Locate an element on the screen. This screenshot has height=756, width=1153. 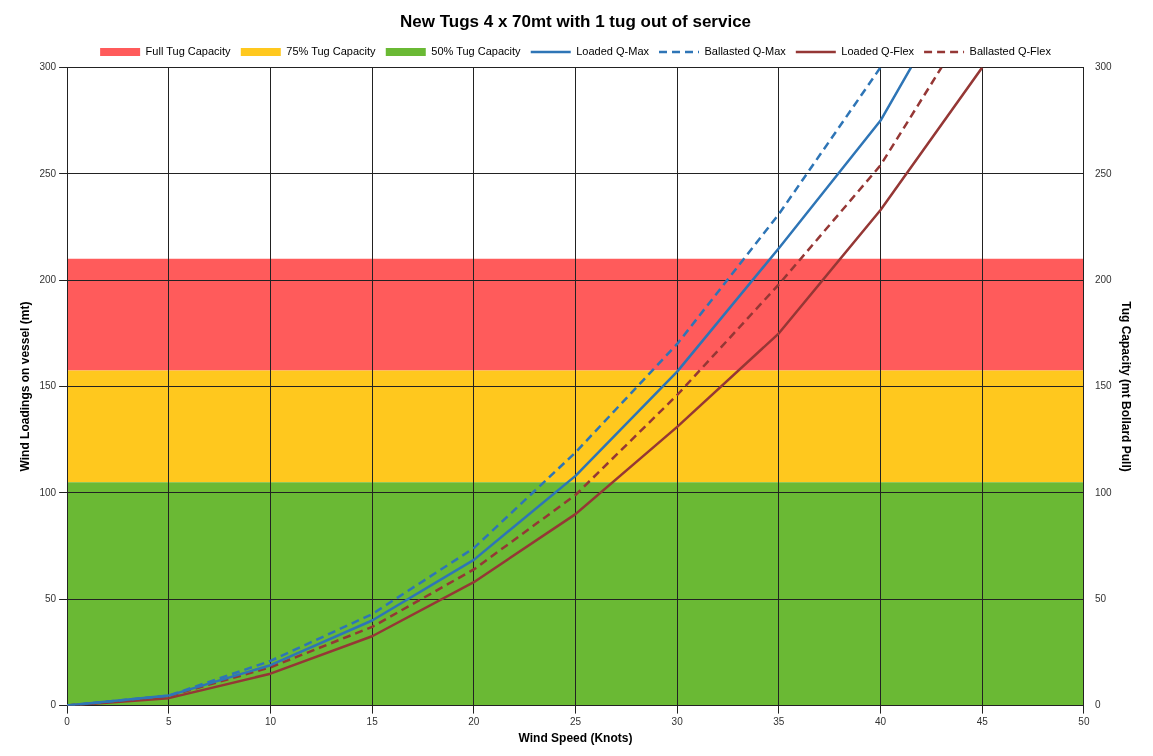
y-tick-label: 250 is located at coordinates (48, 173).